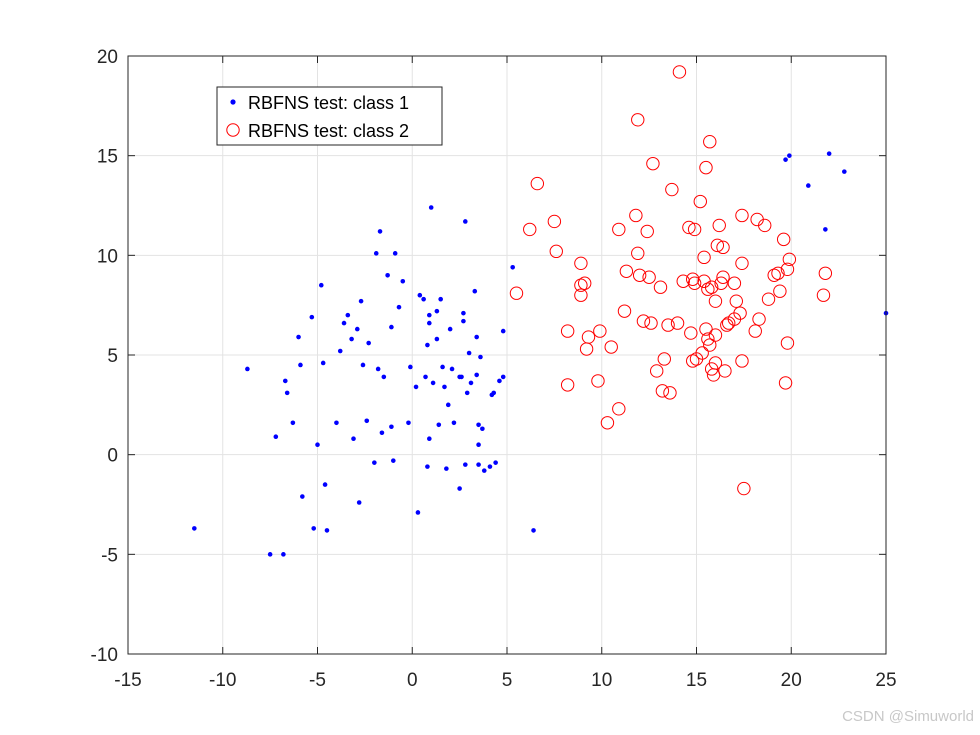  Describe the element at coordinates (885, 680) in the screenshot. I see `x-tick-label: 25` at that location.